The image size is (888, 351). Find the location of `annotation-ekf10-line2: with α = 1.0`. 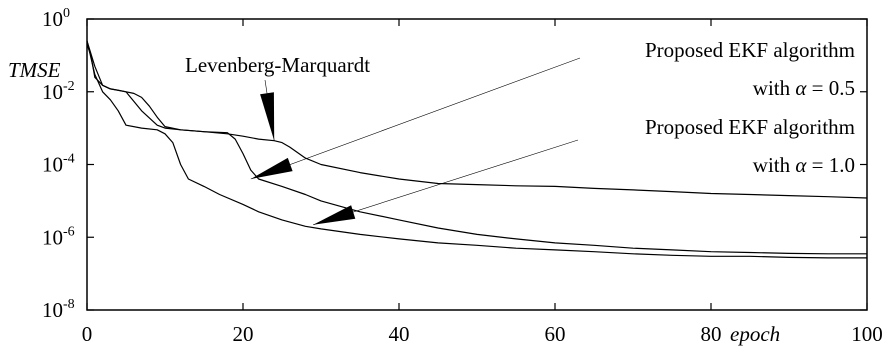

annotation-ekf10-line2: with α = 1.0 is located at coordinates (804, 165).